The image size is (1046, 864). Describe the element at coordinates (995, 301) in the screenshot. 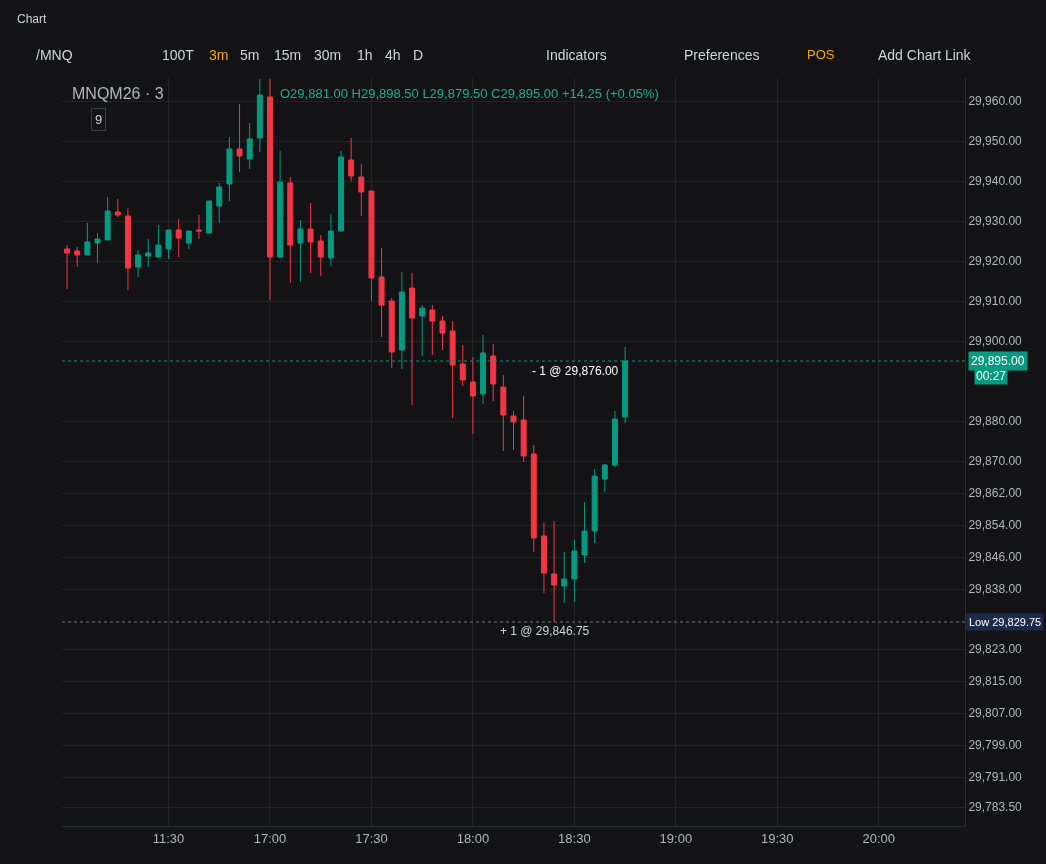

I see `y-tick-label: 29,910.00` at that location.